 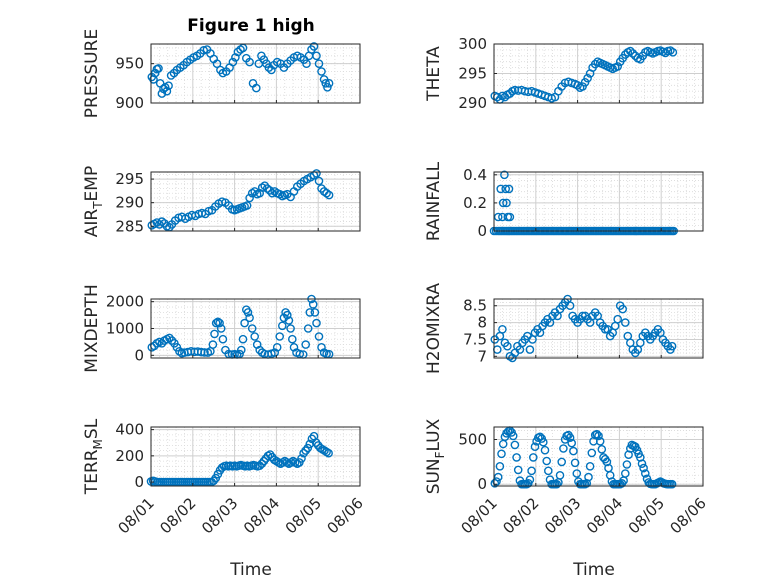 What do you see at coordinates (472, 44) in the screenshot?
I see `y-tick-label: 300` at bounding box center [472, 44].